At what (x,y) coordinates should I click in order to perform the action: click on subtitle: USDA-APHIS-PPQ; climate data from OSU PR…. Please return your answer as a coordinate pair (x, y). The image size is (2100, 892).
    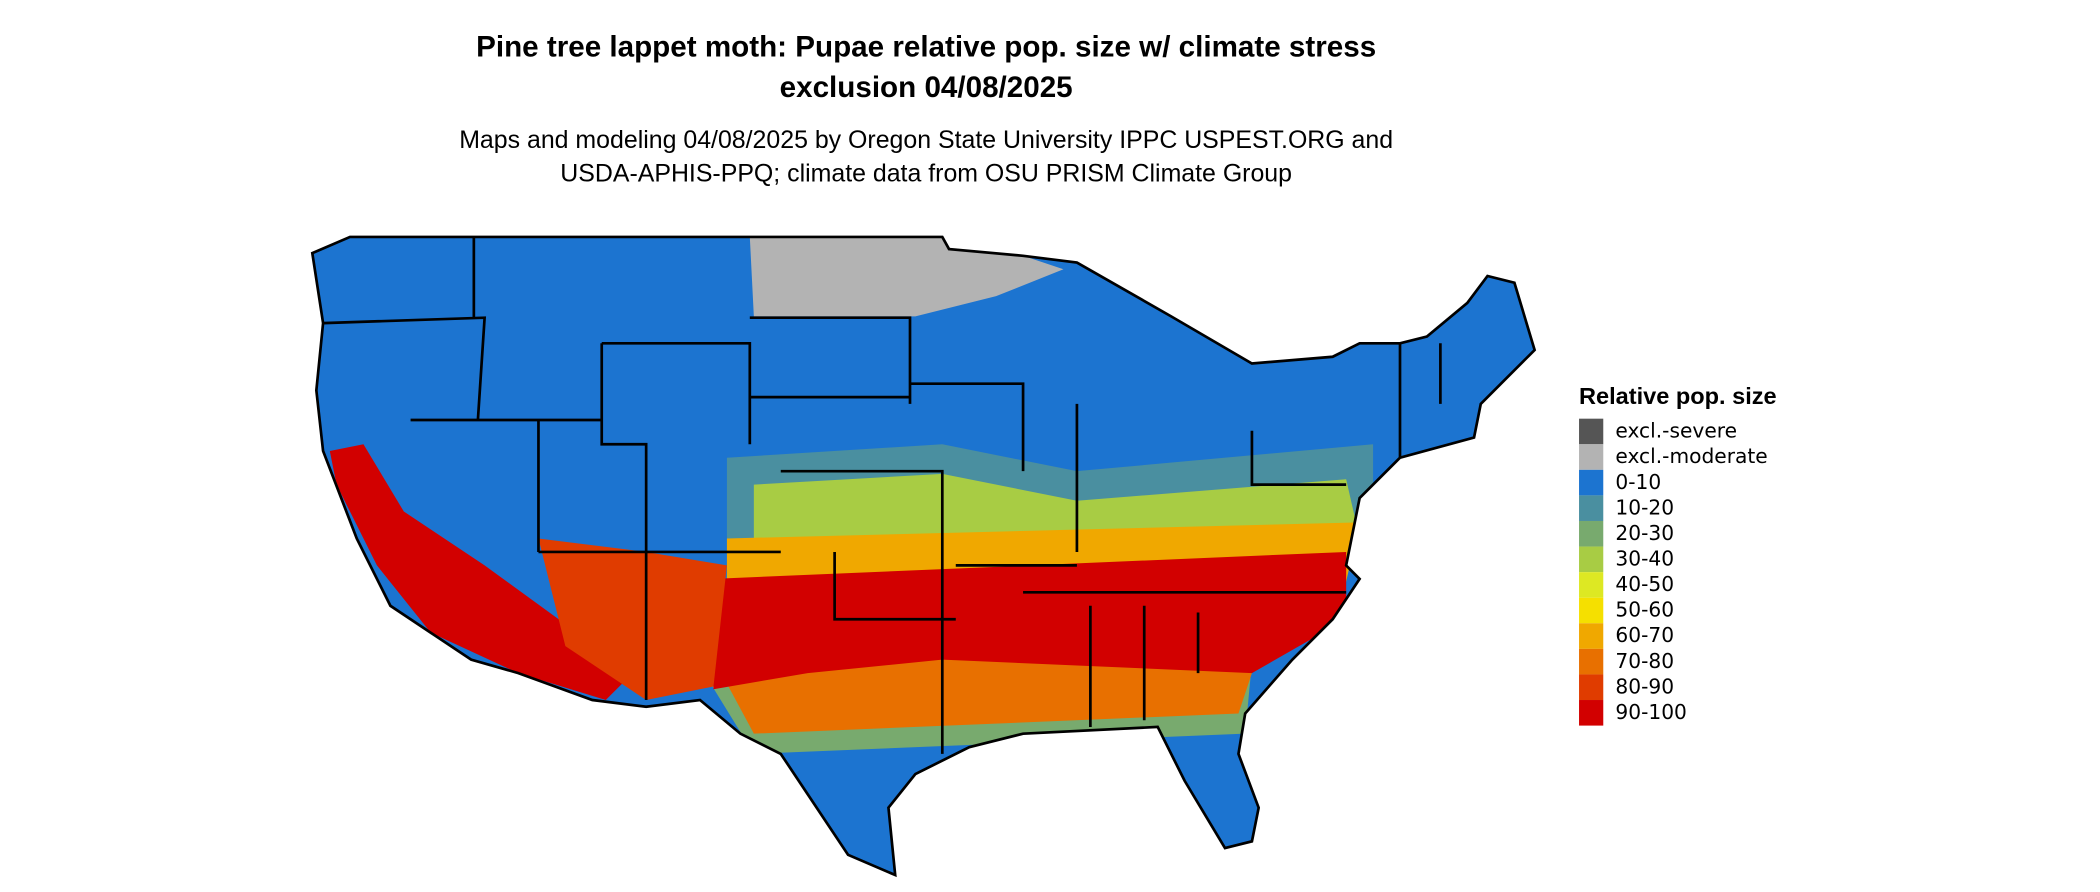
    Looking at the image, I should click on (926, 174).